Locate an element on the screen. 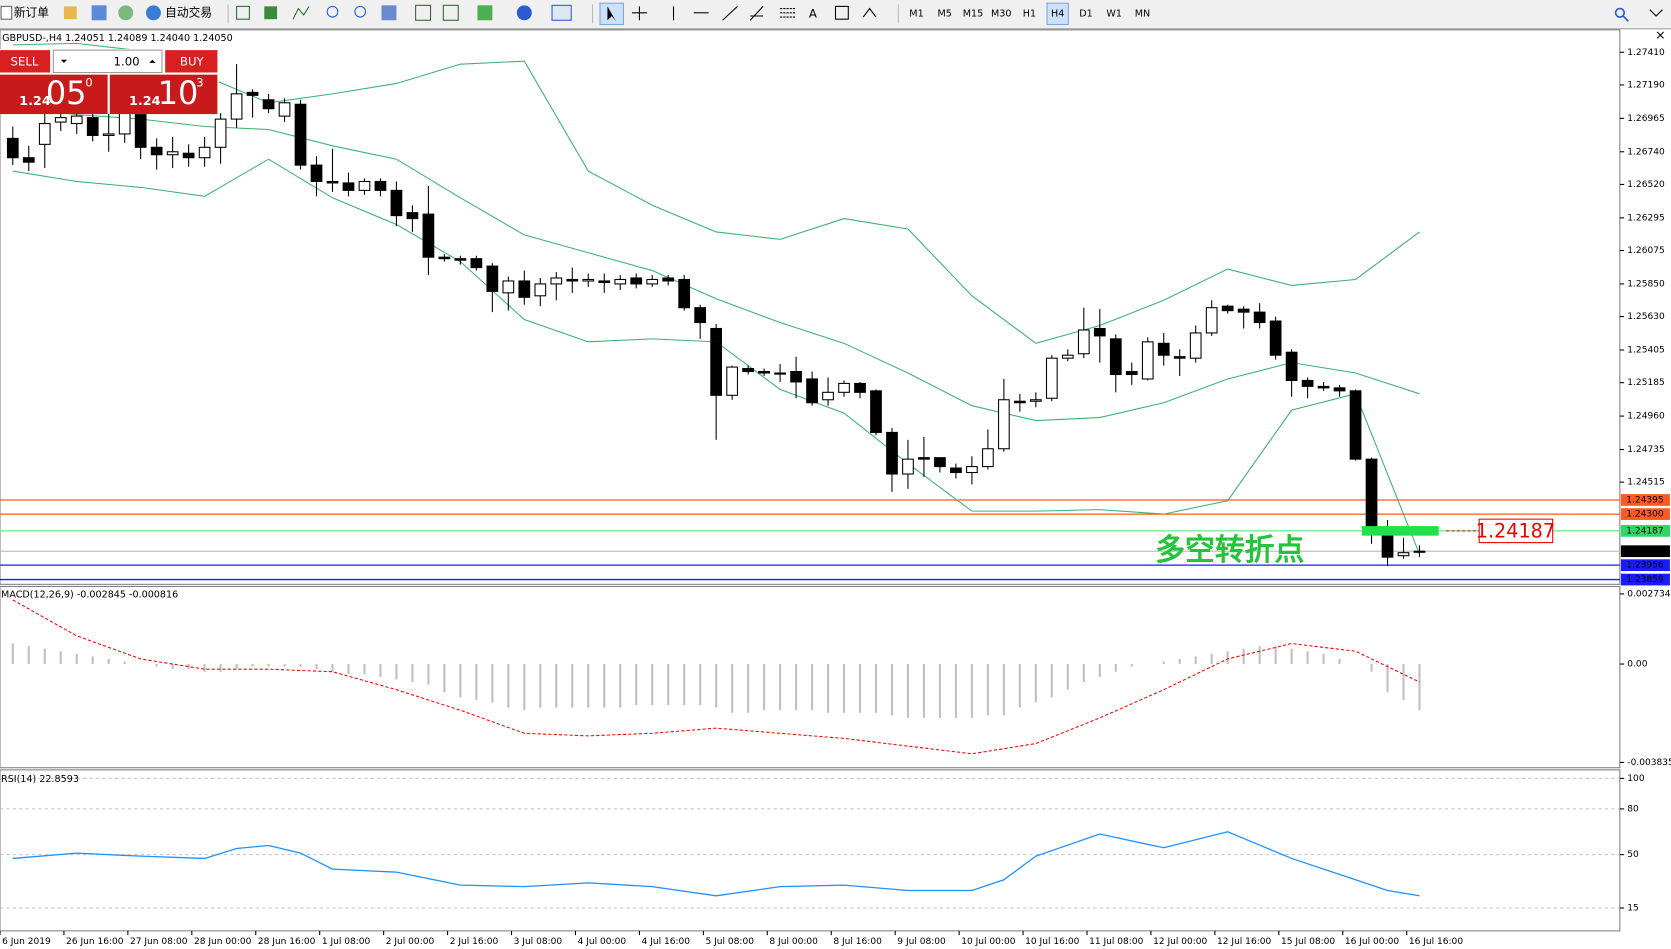  y-tick-label: 1.24960 is located at coordinates (1646, 417).